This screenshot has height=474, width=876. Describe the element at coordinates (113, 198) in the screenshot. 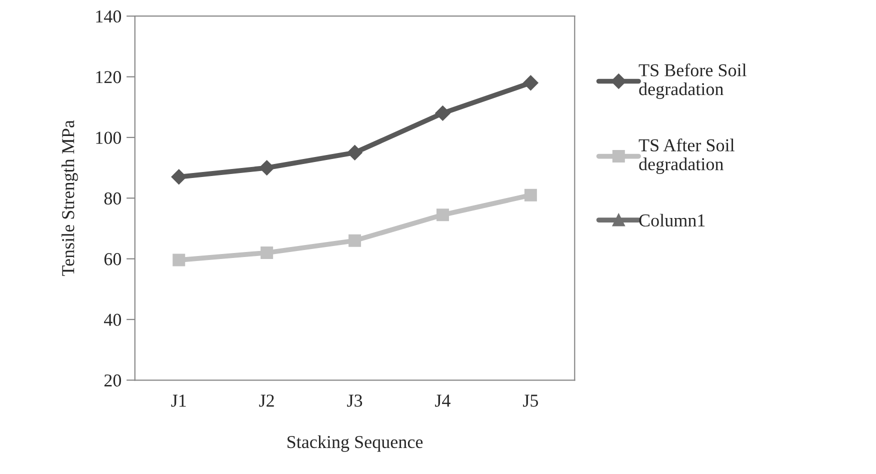

I see `y-tick-label: 80` at that location.